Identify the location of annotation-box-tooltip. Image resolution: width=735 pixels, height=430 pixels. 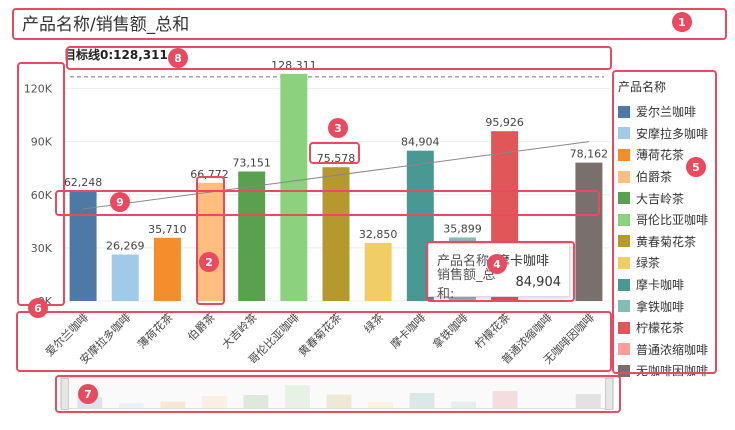
(500, 271).